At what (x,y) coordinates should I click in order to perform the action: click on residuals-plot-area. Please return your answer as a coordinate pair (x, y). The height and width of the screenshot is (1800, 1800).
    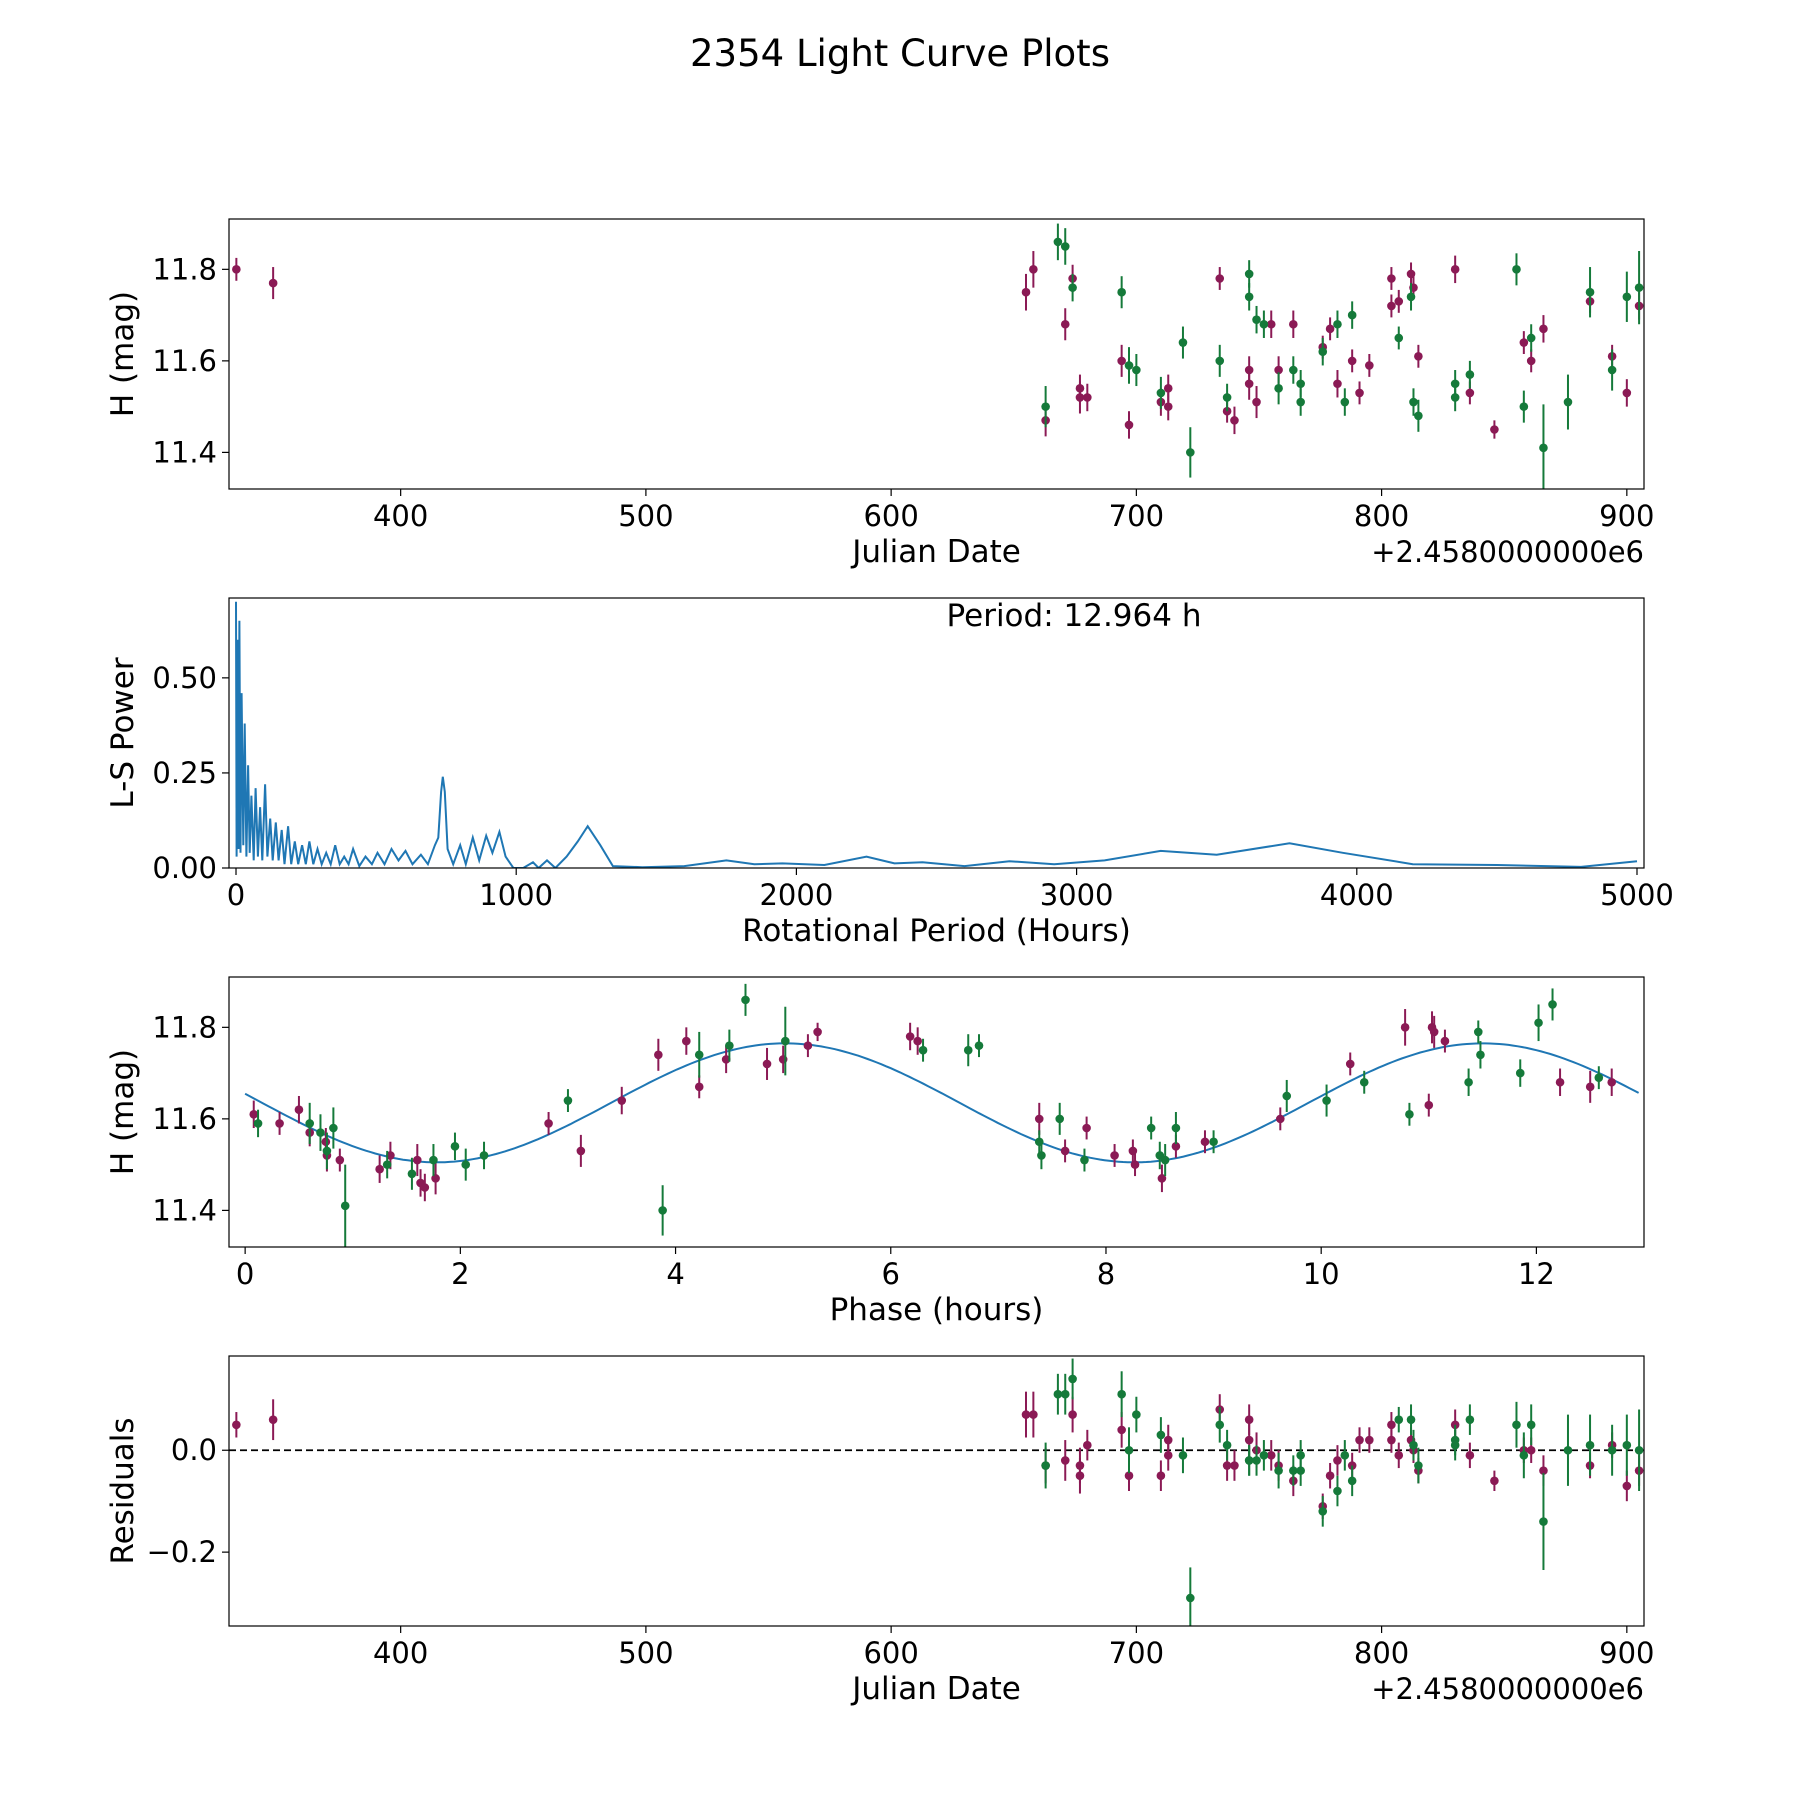
    Looking at the image, I should click on (936, 1492).